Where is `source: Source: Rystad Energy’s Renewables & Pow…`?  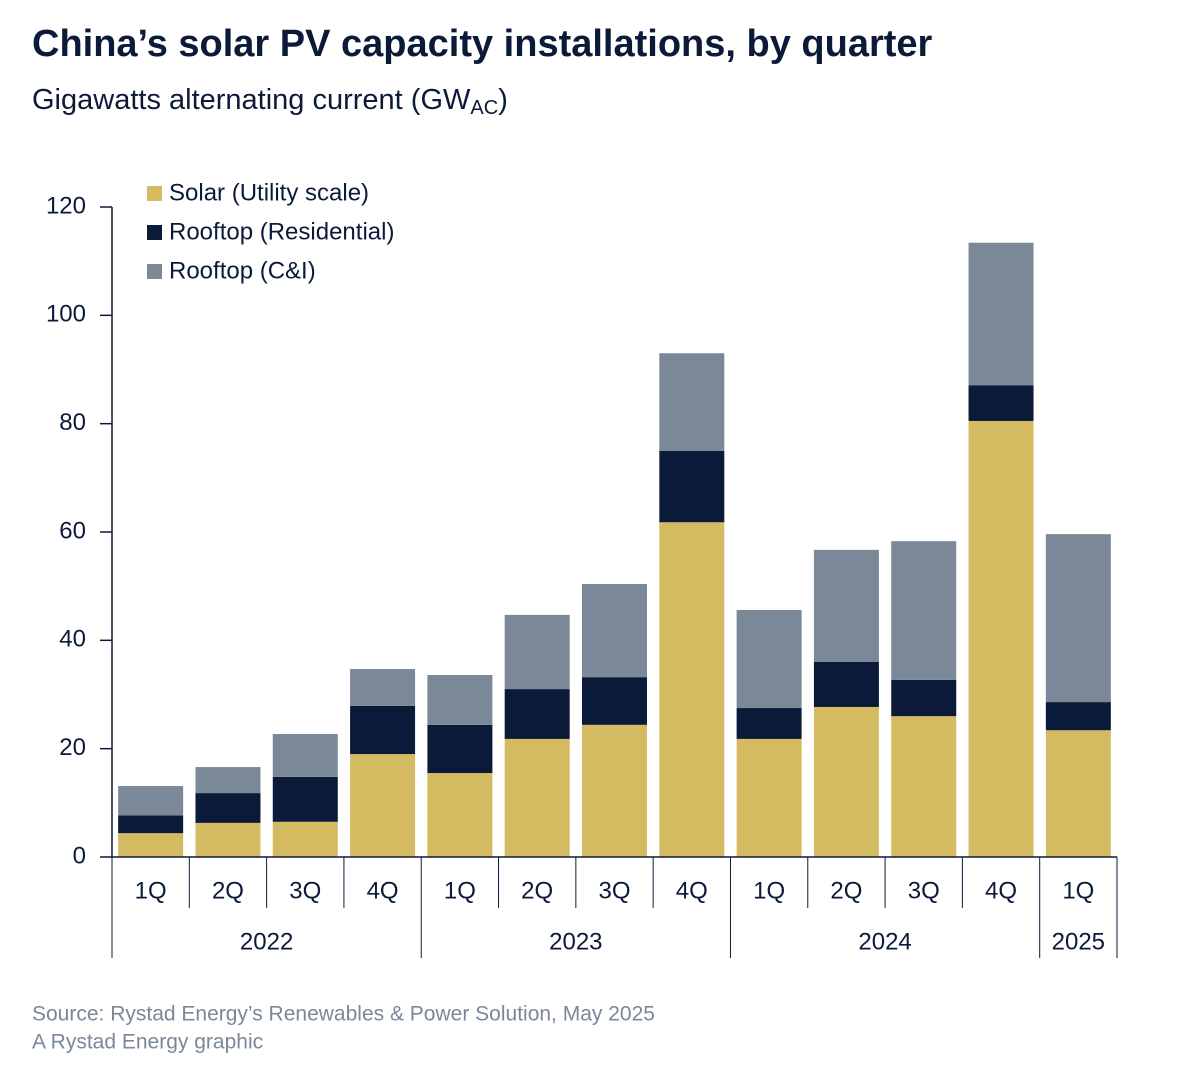
source: Source: Rystad Energy’s Renewables & Pow… is located at coordinates (343, 1014).